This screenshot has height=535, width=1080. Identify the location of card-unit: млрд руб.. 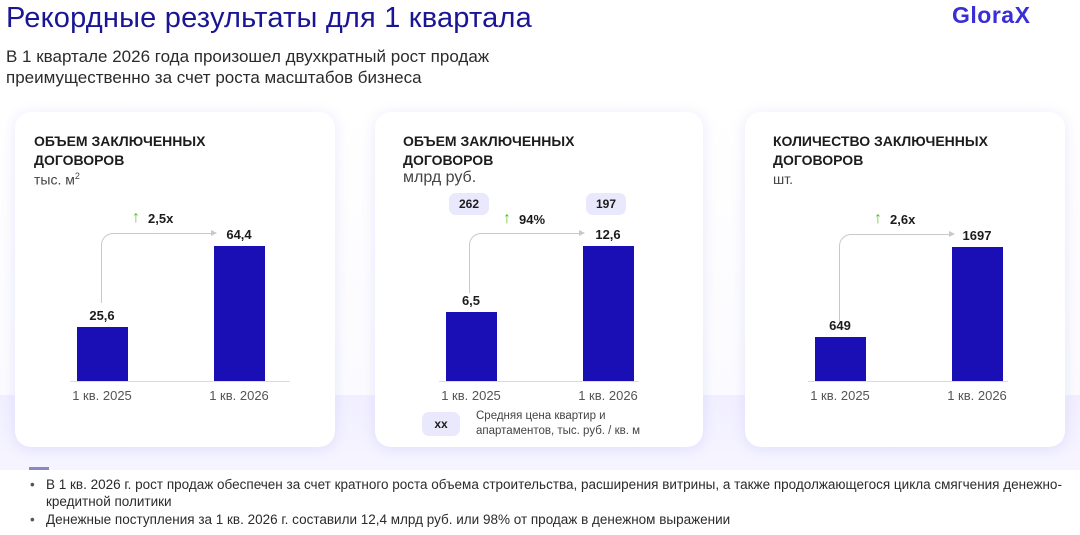
(440, 177).